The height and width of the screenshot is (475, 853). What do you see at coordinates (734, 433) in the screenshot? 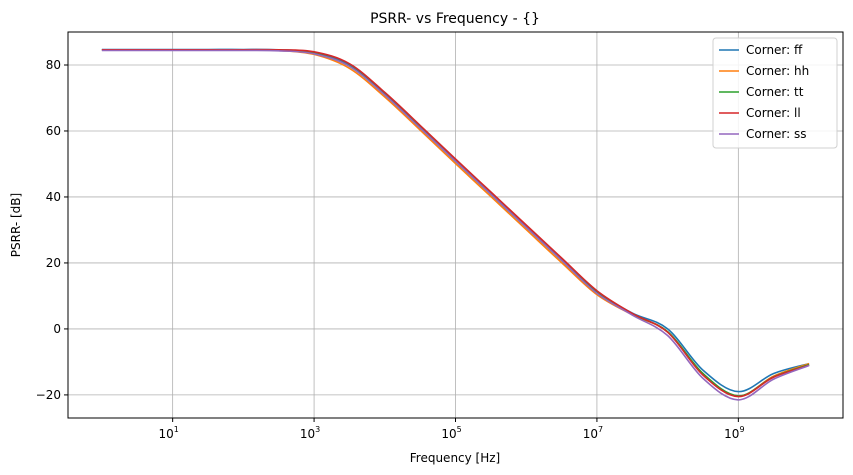
I see `x-tick-label: 10⁹` at bounding box center [734, 433].